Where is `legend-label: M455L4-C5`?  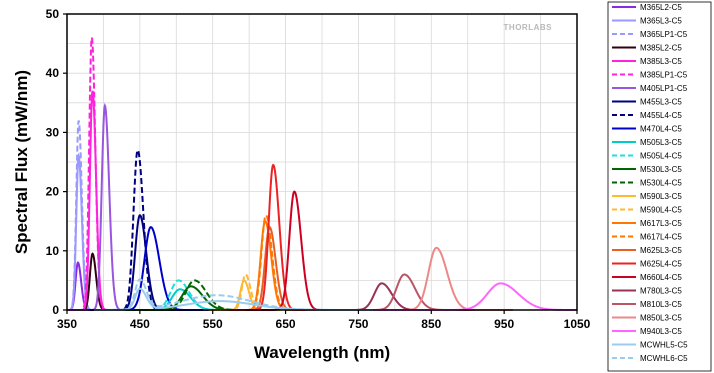 legend-label: M455L4-C5 is located at coordinates (661, 115).